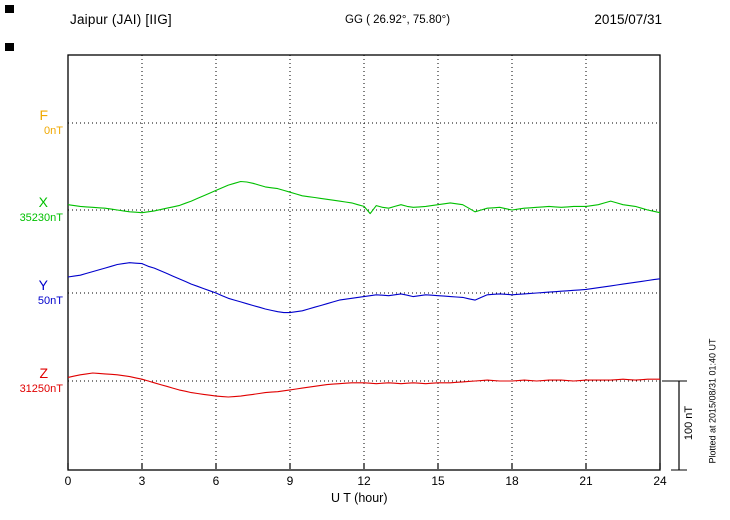  I want to click on channel-label-z: Z, so click(43, 373).